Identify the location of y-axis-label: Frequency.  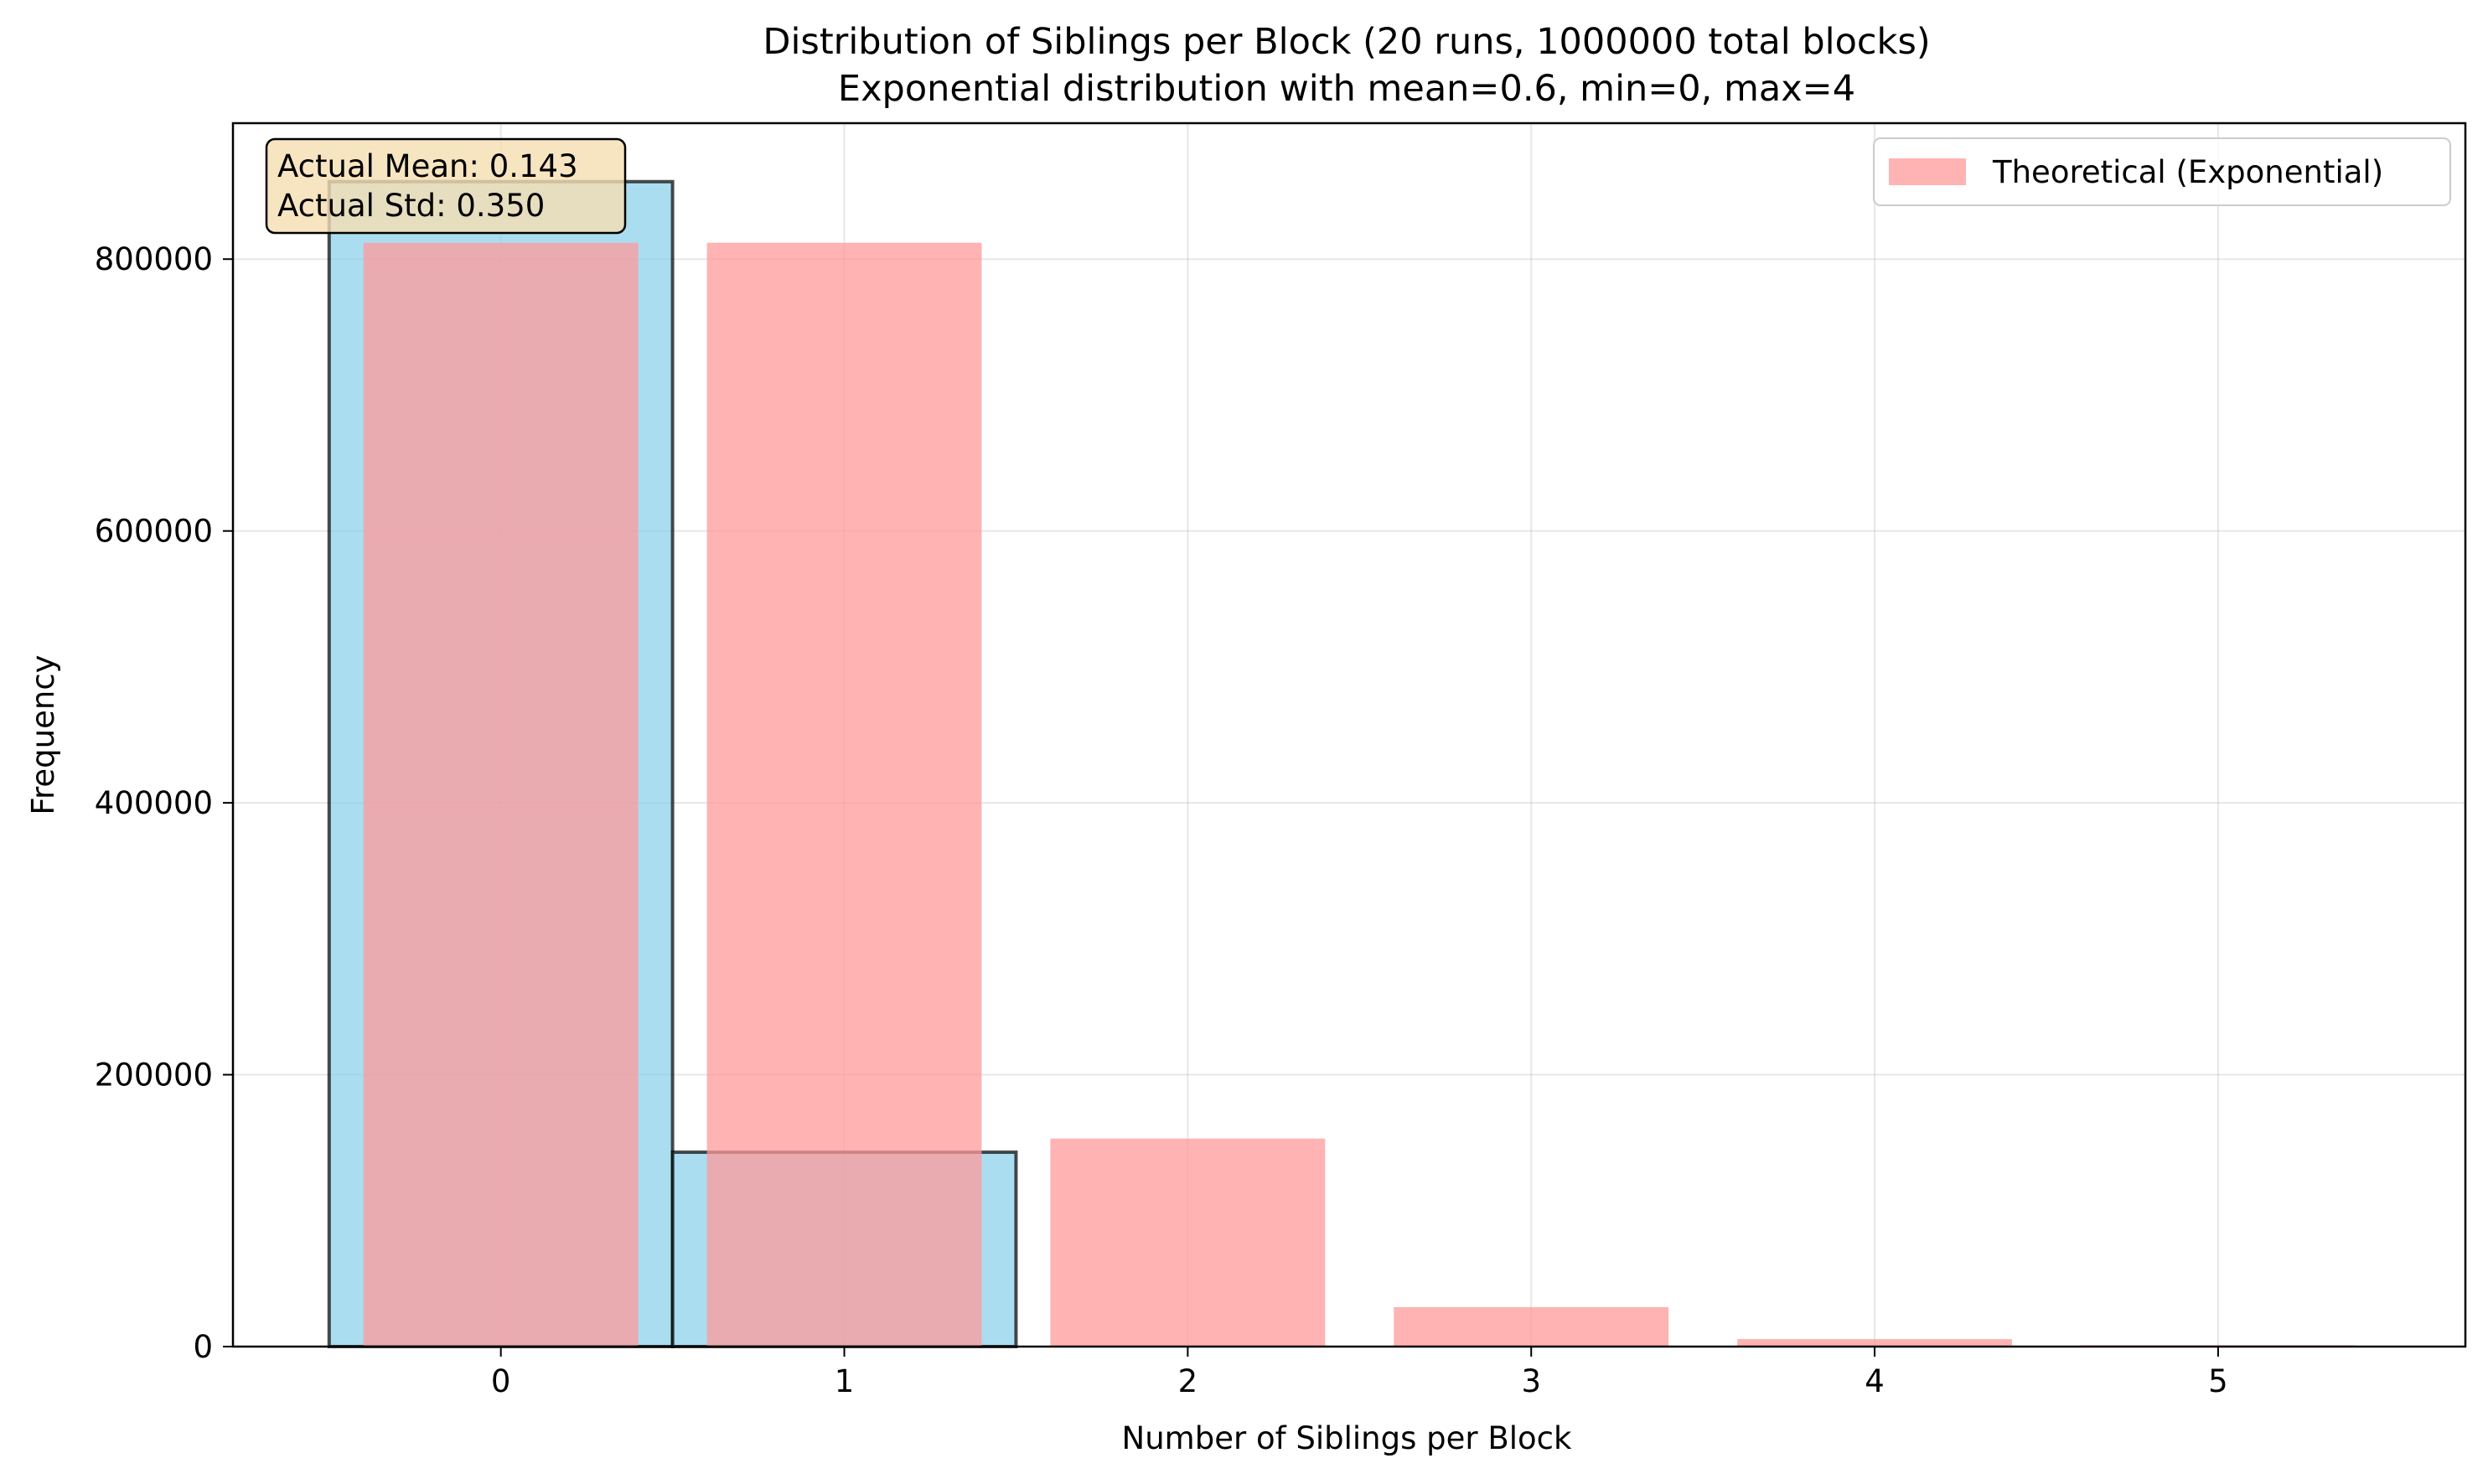
(43, 734).